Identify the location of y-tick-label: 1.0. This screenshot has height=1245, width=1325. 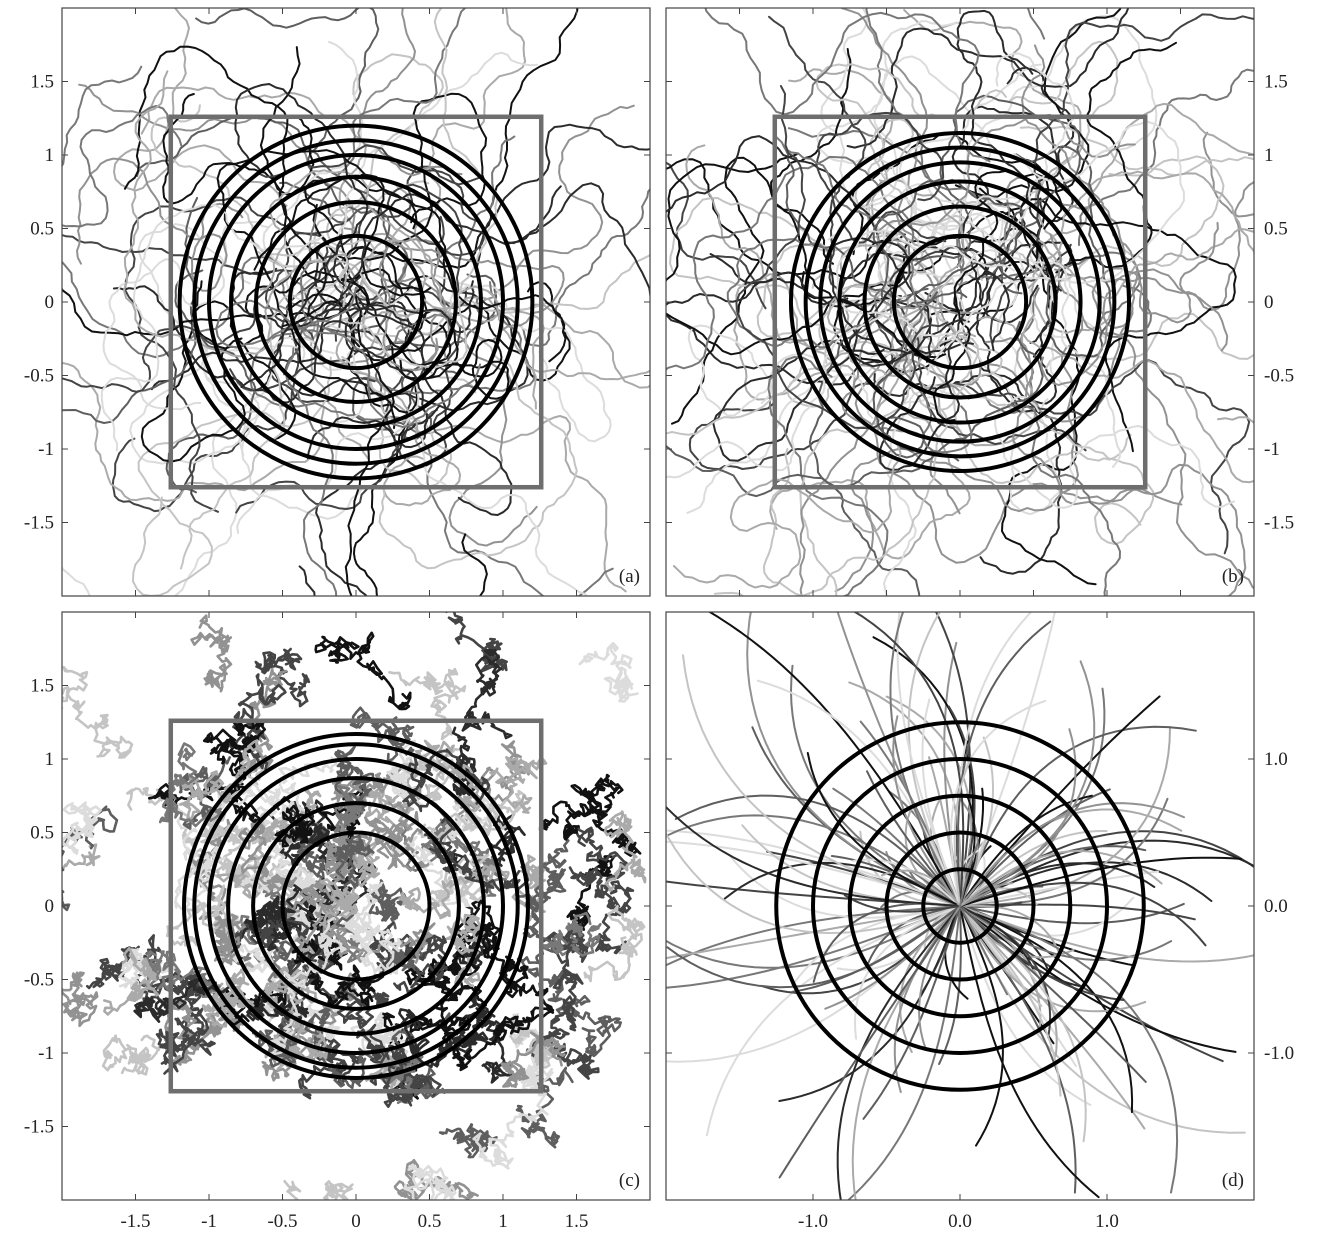
(1276, 759).